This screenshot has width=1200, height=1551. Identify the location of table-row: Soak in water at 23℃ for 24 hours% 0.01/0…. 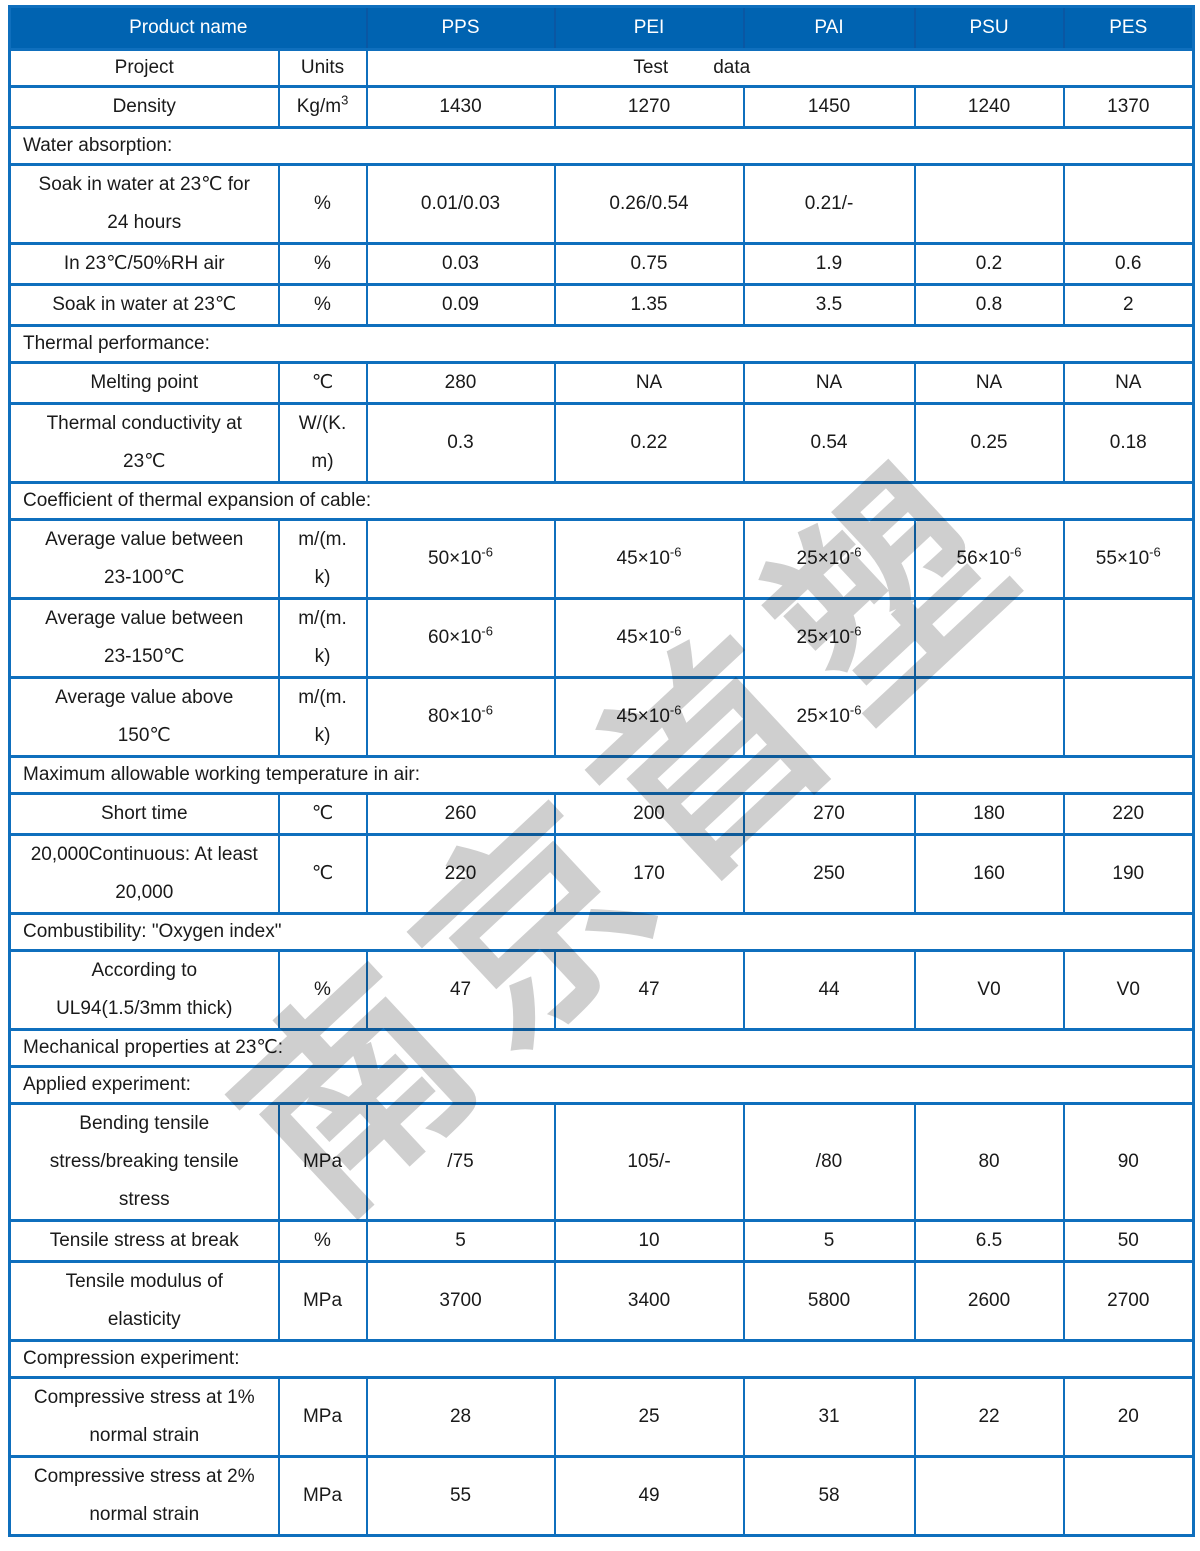
(601, 204).